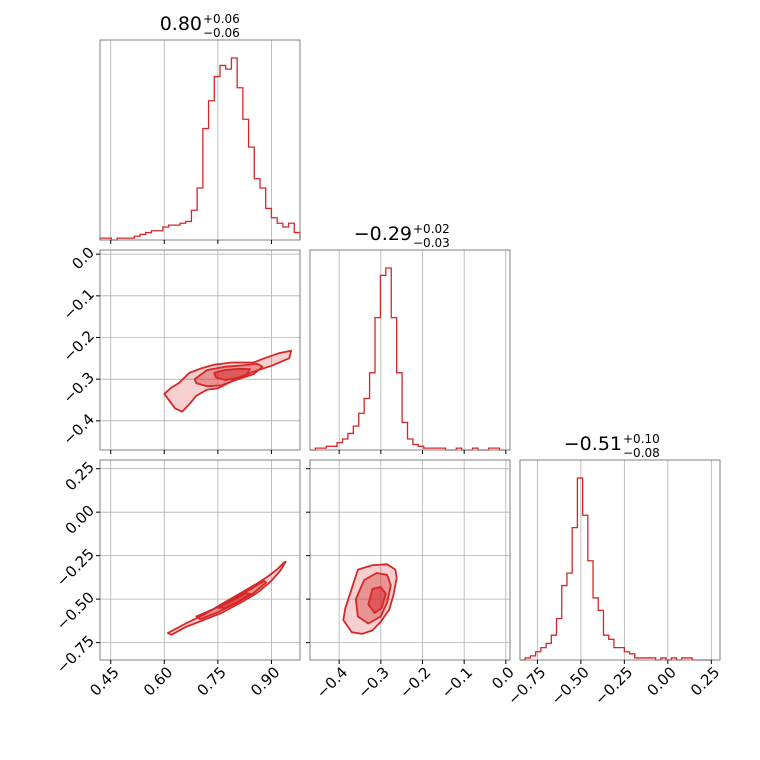  Describe the element at coordinates (593, 444) in the screenshot. I see `title-median: −0.51` at that location.